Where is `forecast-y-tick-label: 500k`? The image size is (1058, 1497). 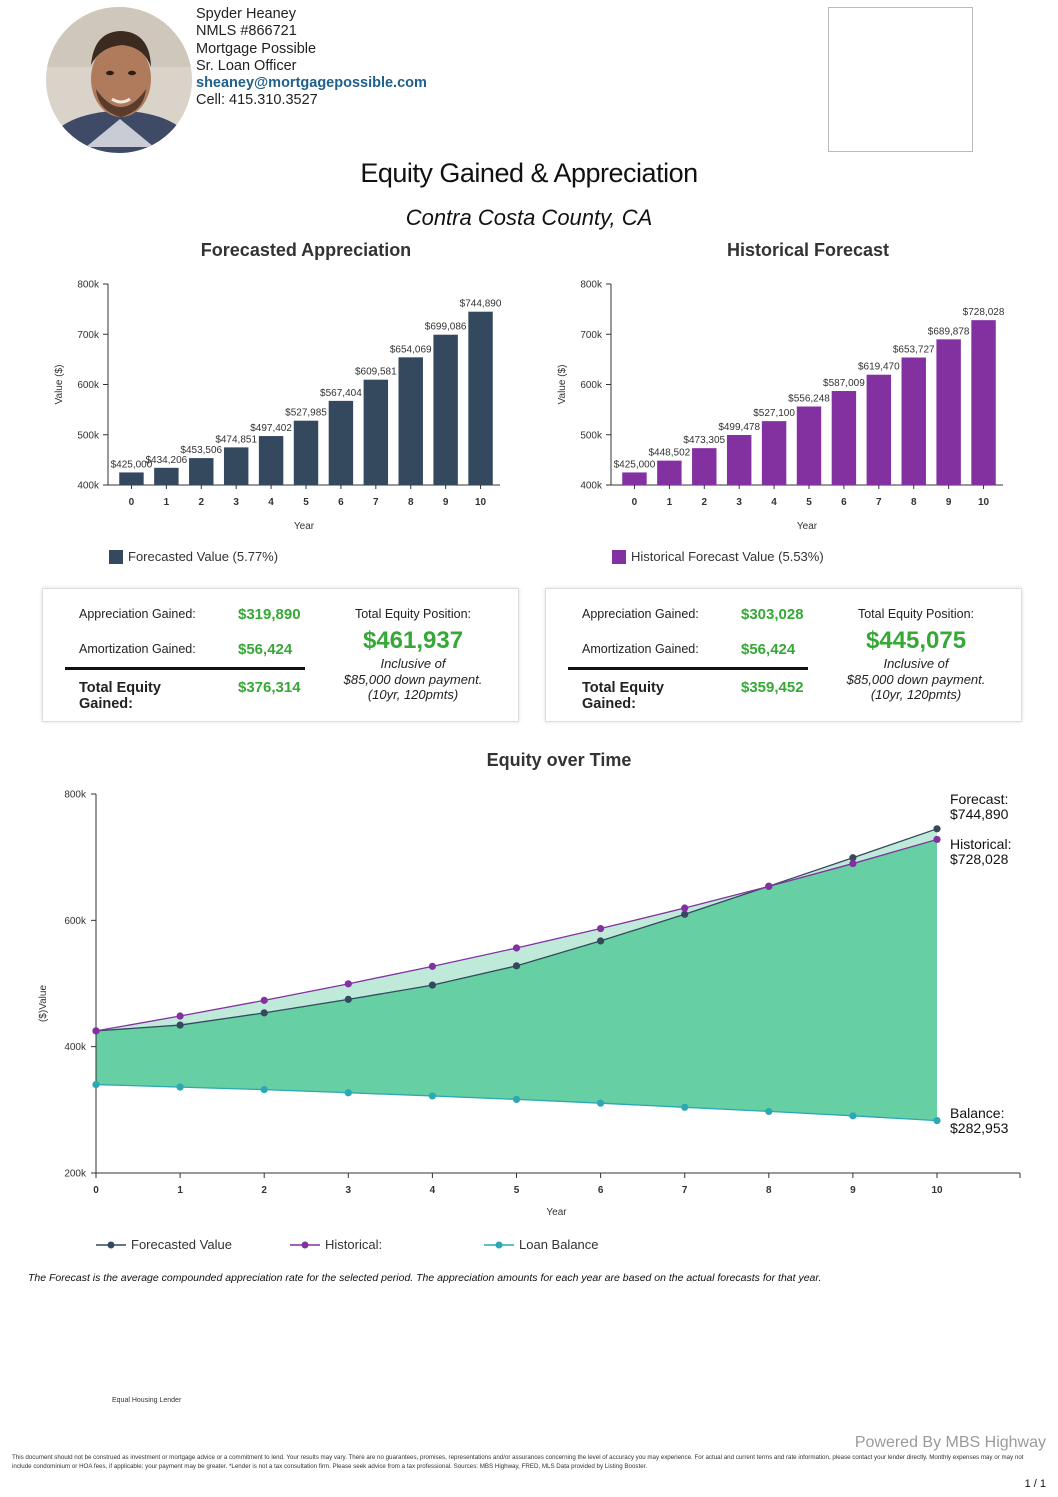 forecast-y-tick-label: 500k is located at coordinates (88, 435).